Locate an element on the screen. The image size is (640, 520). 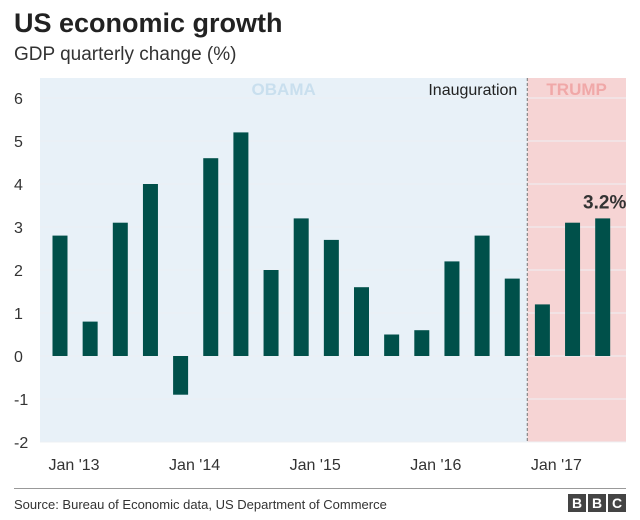
y-tick-label: -1 is located at coordinates (21, 400).